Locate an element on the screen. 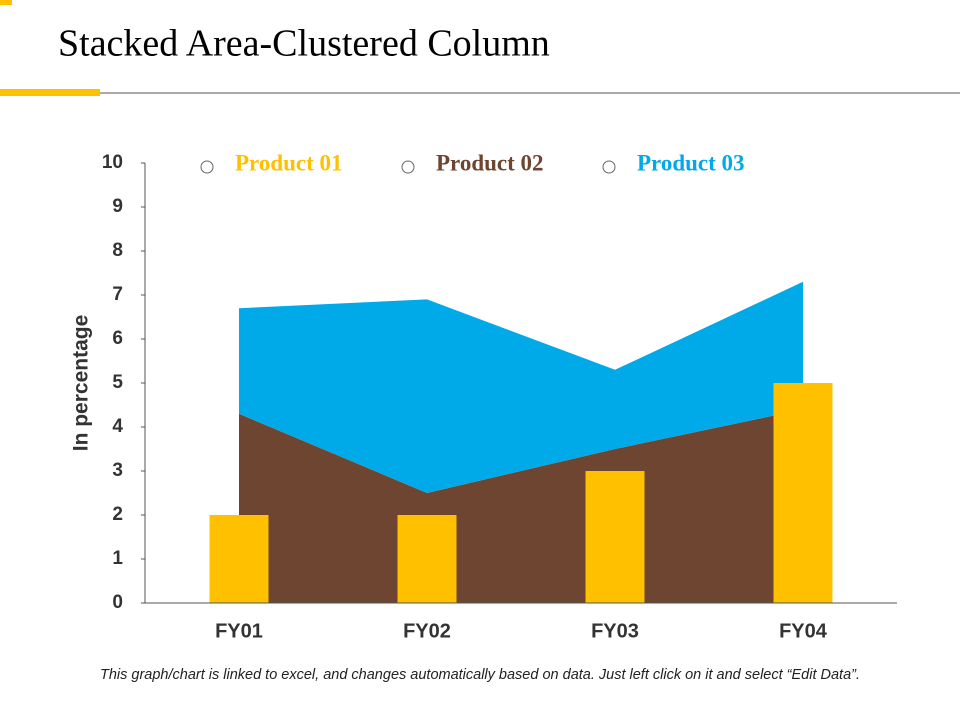 The image size is (960, 720). y-tick-label: 7 is located at coordinates (117, 294).